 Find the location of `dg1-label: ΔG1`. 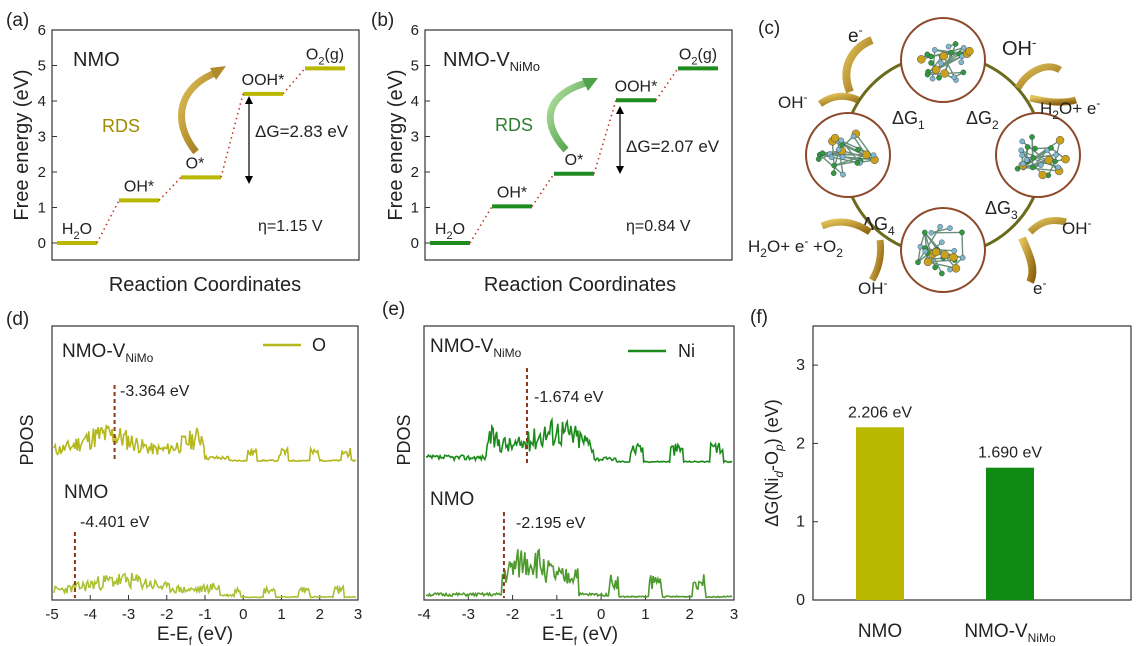

dg1-label: ΔG1 is located at coordinates (908, 120).